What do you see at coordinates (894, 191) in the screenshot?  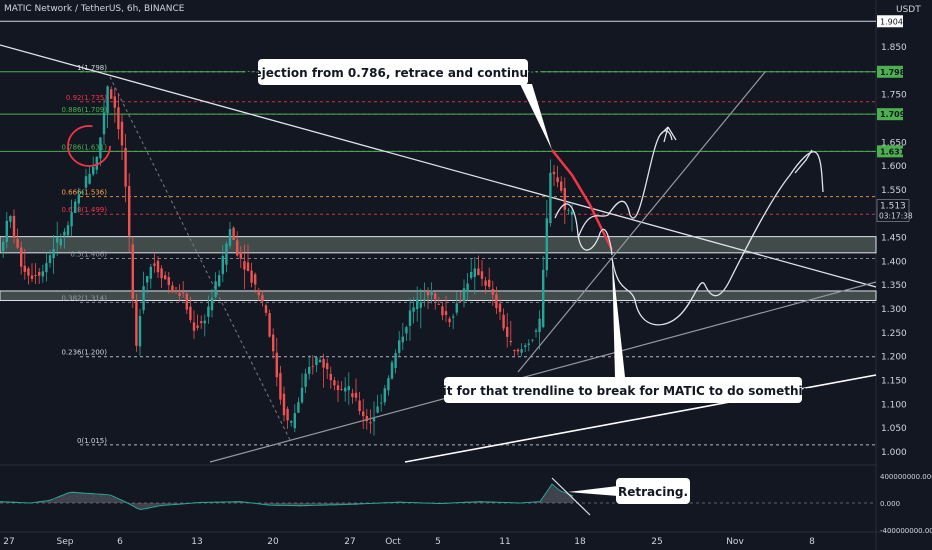 I see `price-tick-label: 1.550` at bounding box center [894, 191].